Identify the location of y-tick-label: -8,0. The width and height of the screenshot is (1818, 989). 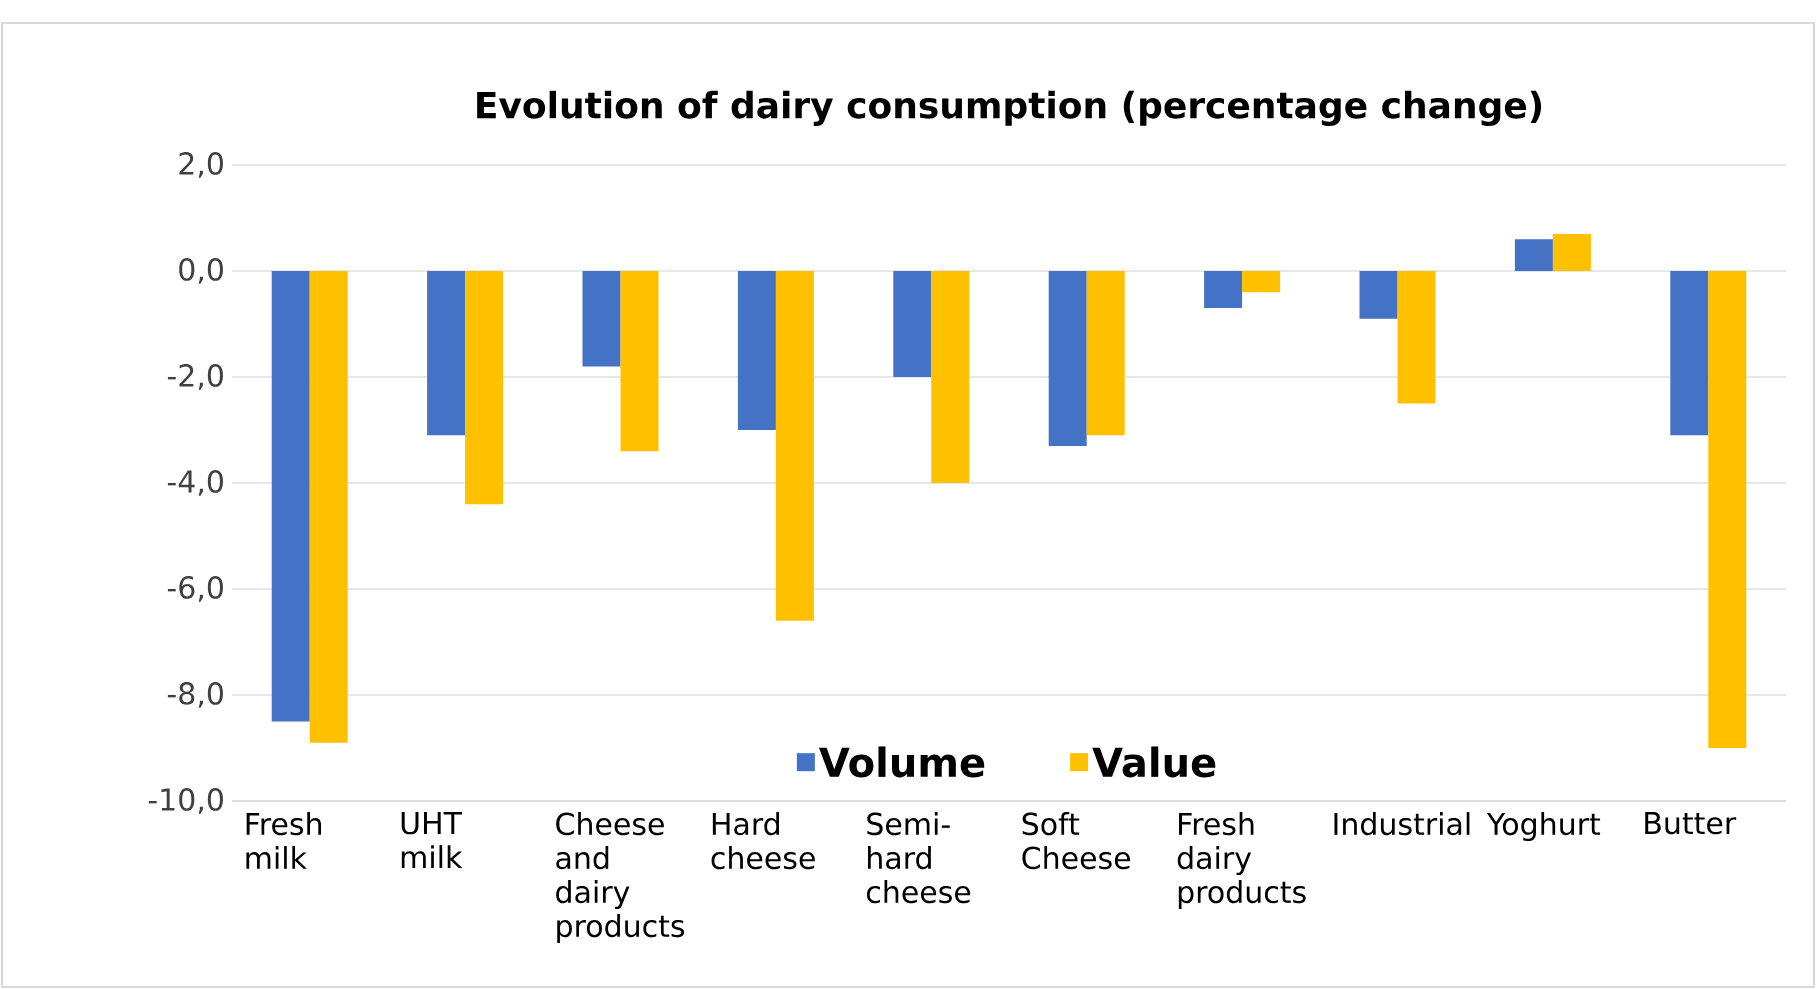
(195, 695).